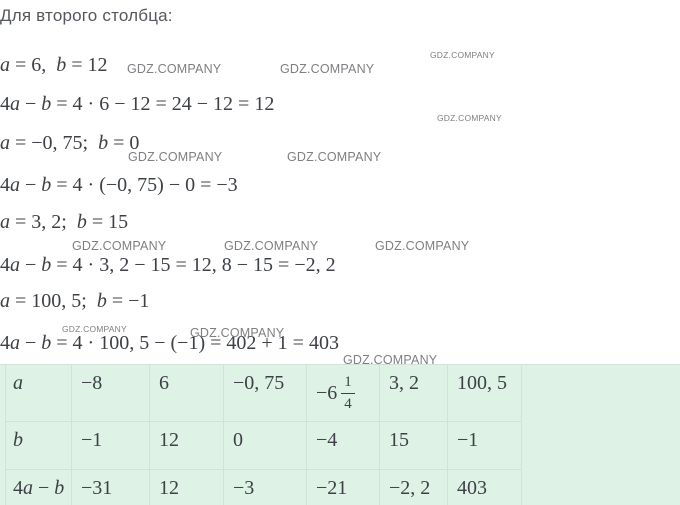 This screenshot has height=505, width=680. Describe the element at coordinates (187, 393) in the screenshot. I see `table-cell: 6` at that location.